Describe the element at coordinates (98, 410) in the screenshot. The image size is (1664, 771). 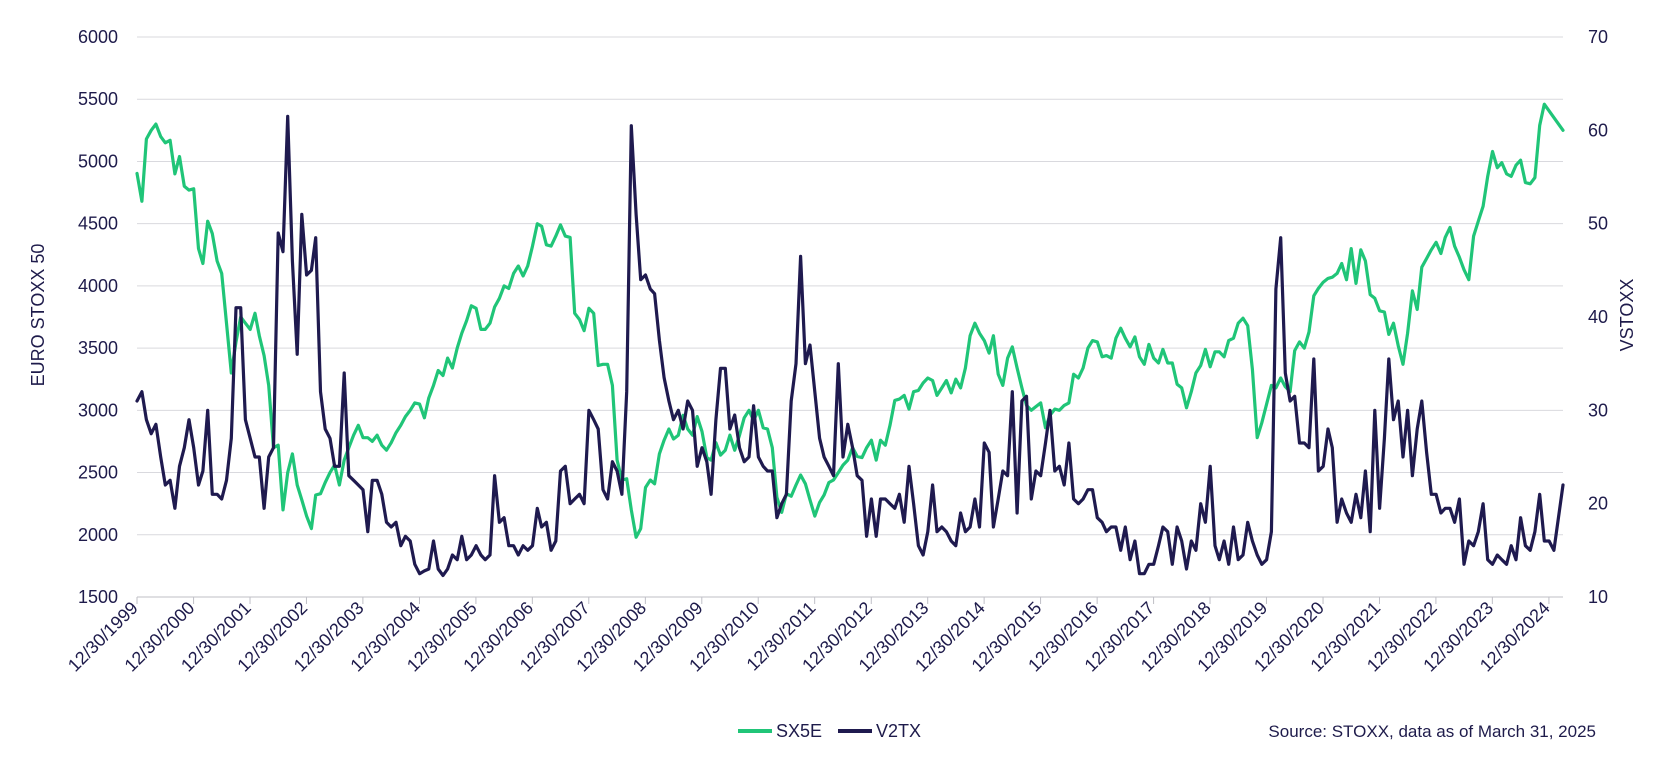
I see `left-tick-label: 3000` at that location.